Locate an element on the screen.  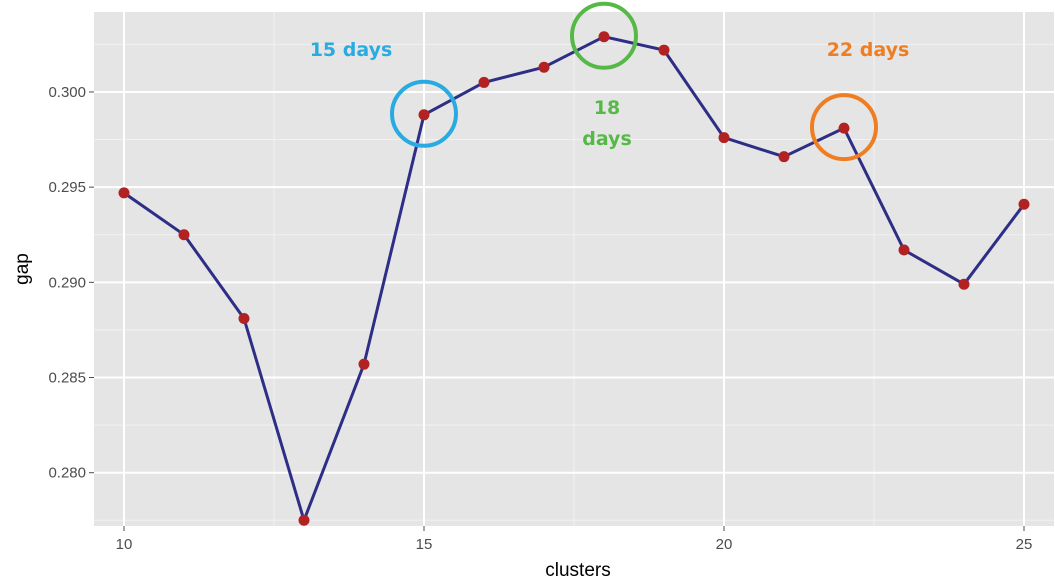
y-tick-label: 0.290 is located at coordinates (67, 282).